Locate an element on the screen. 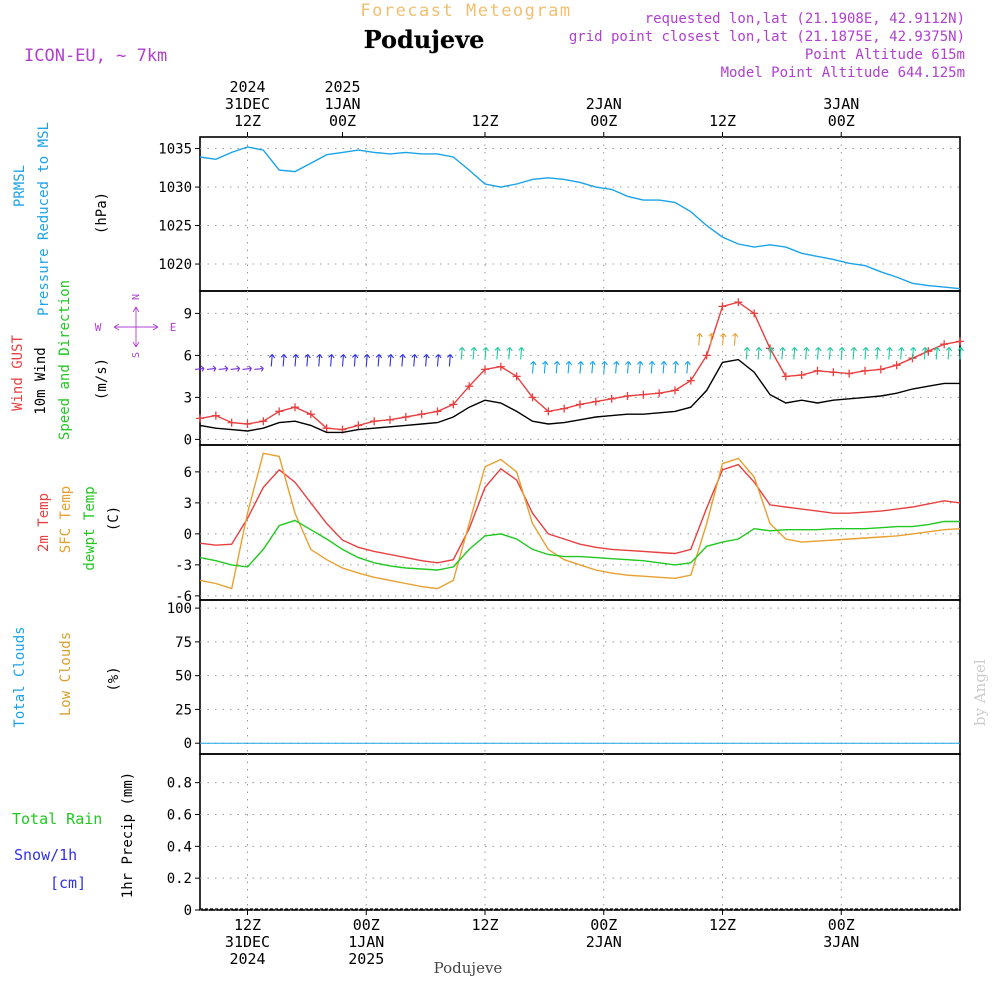 This screenshot has width=1000, height=1000. y-tick-label: 75 is located at coordinates (183, 643).